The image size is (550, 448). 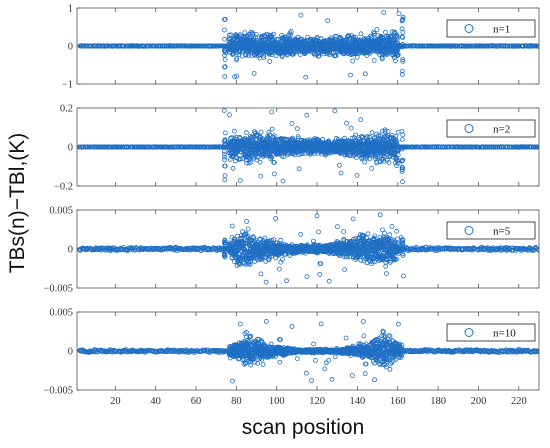 I want to click on legend: n=1, so click(x=491, y=28).